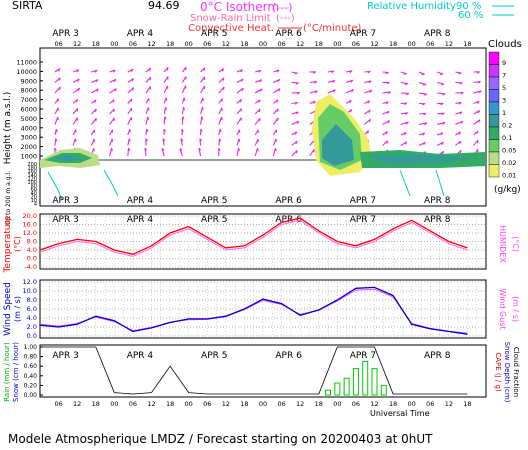  I want to click on top-hour-label: 12, so click(77, 44).